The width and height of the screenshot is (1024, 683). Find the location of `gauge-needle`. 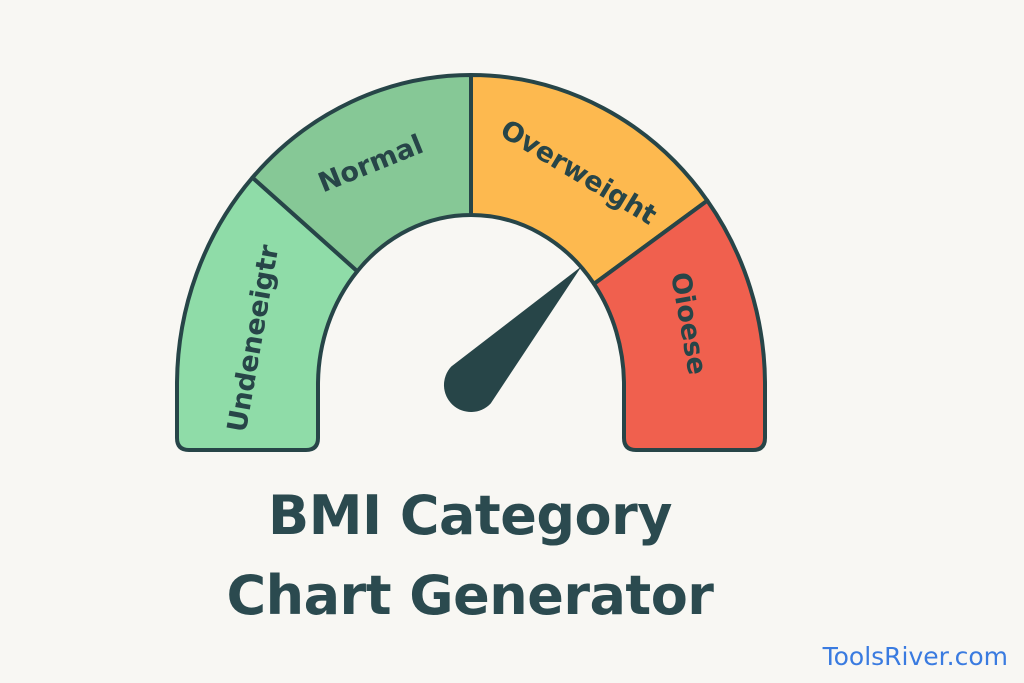

gauge-needle is located at coordinates (512, 339).